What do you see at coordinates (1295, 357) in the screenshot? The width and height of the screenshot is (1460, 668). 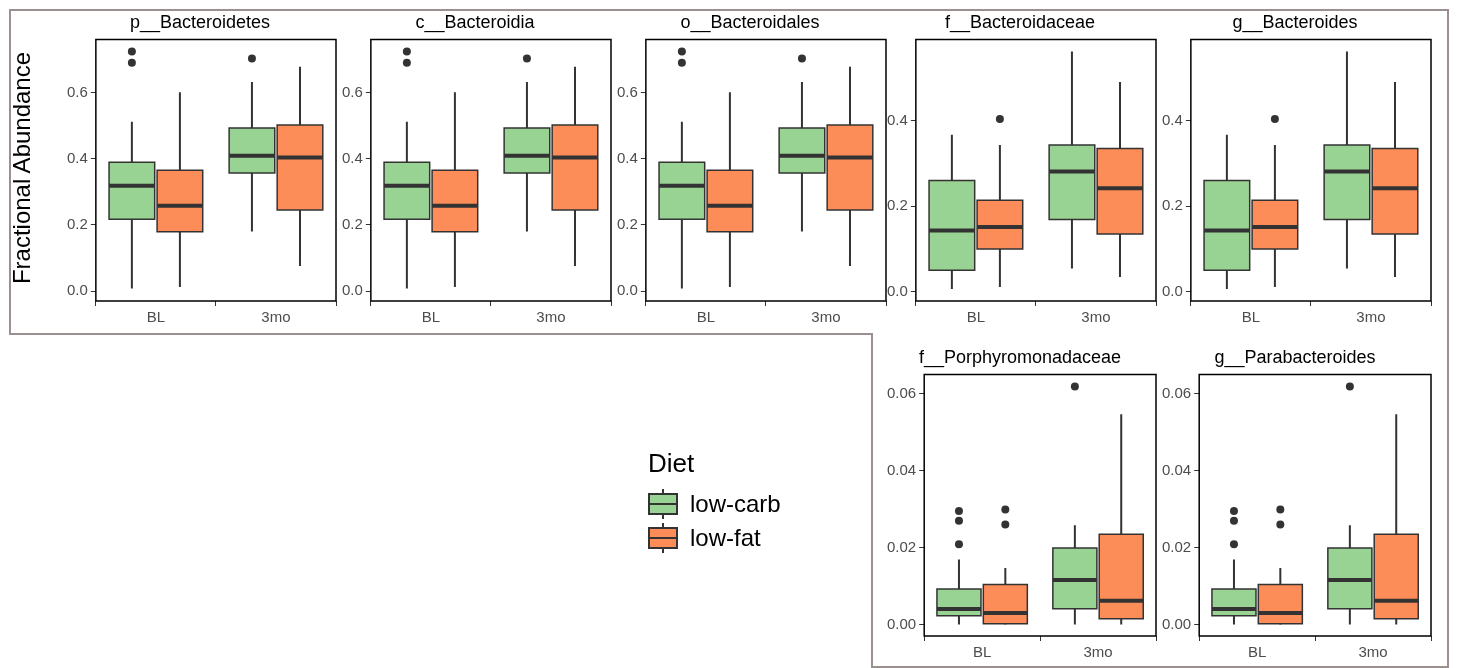 I see `chart-title: g__Parabacteroides` at bounding box center [1295, 357].